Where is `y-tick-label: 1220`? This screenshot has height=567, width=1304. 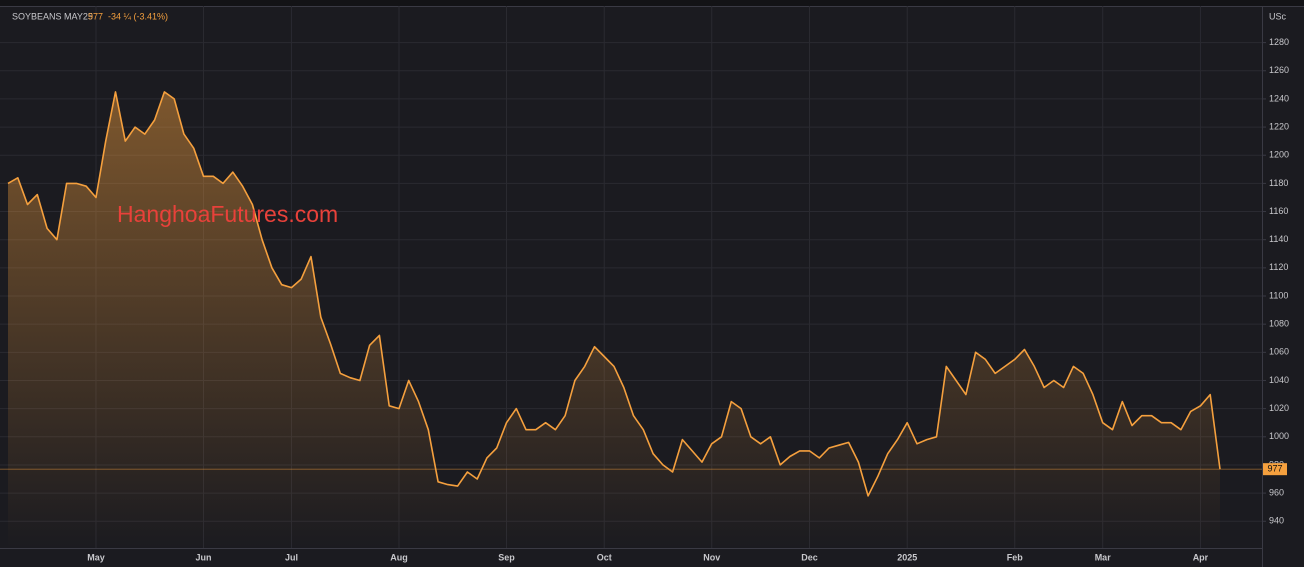 y-tick-label: 1220 is located at coordinates (1279, 126).